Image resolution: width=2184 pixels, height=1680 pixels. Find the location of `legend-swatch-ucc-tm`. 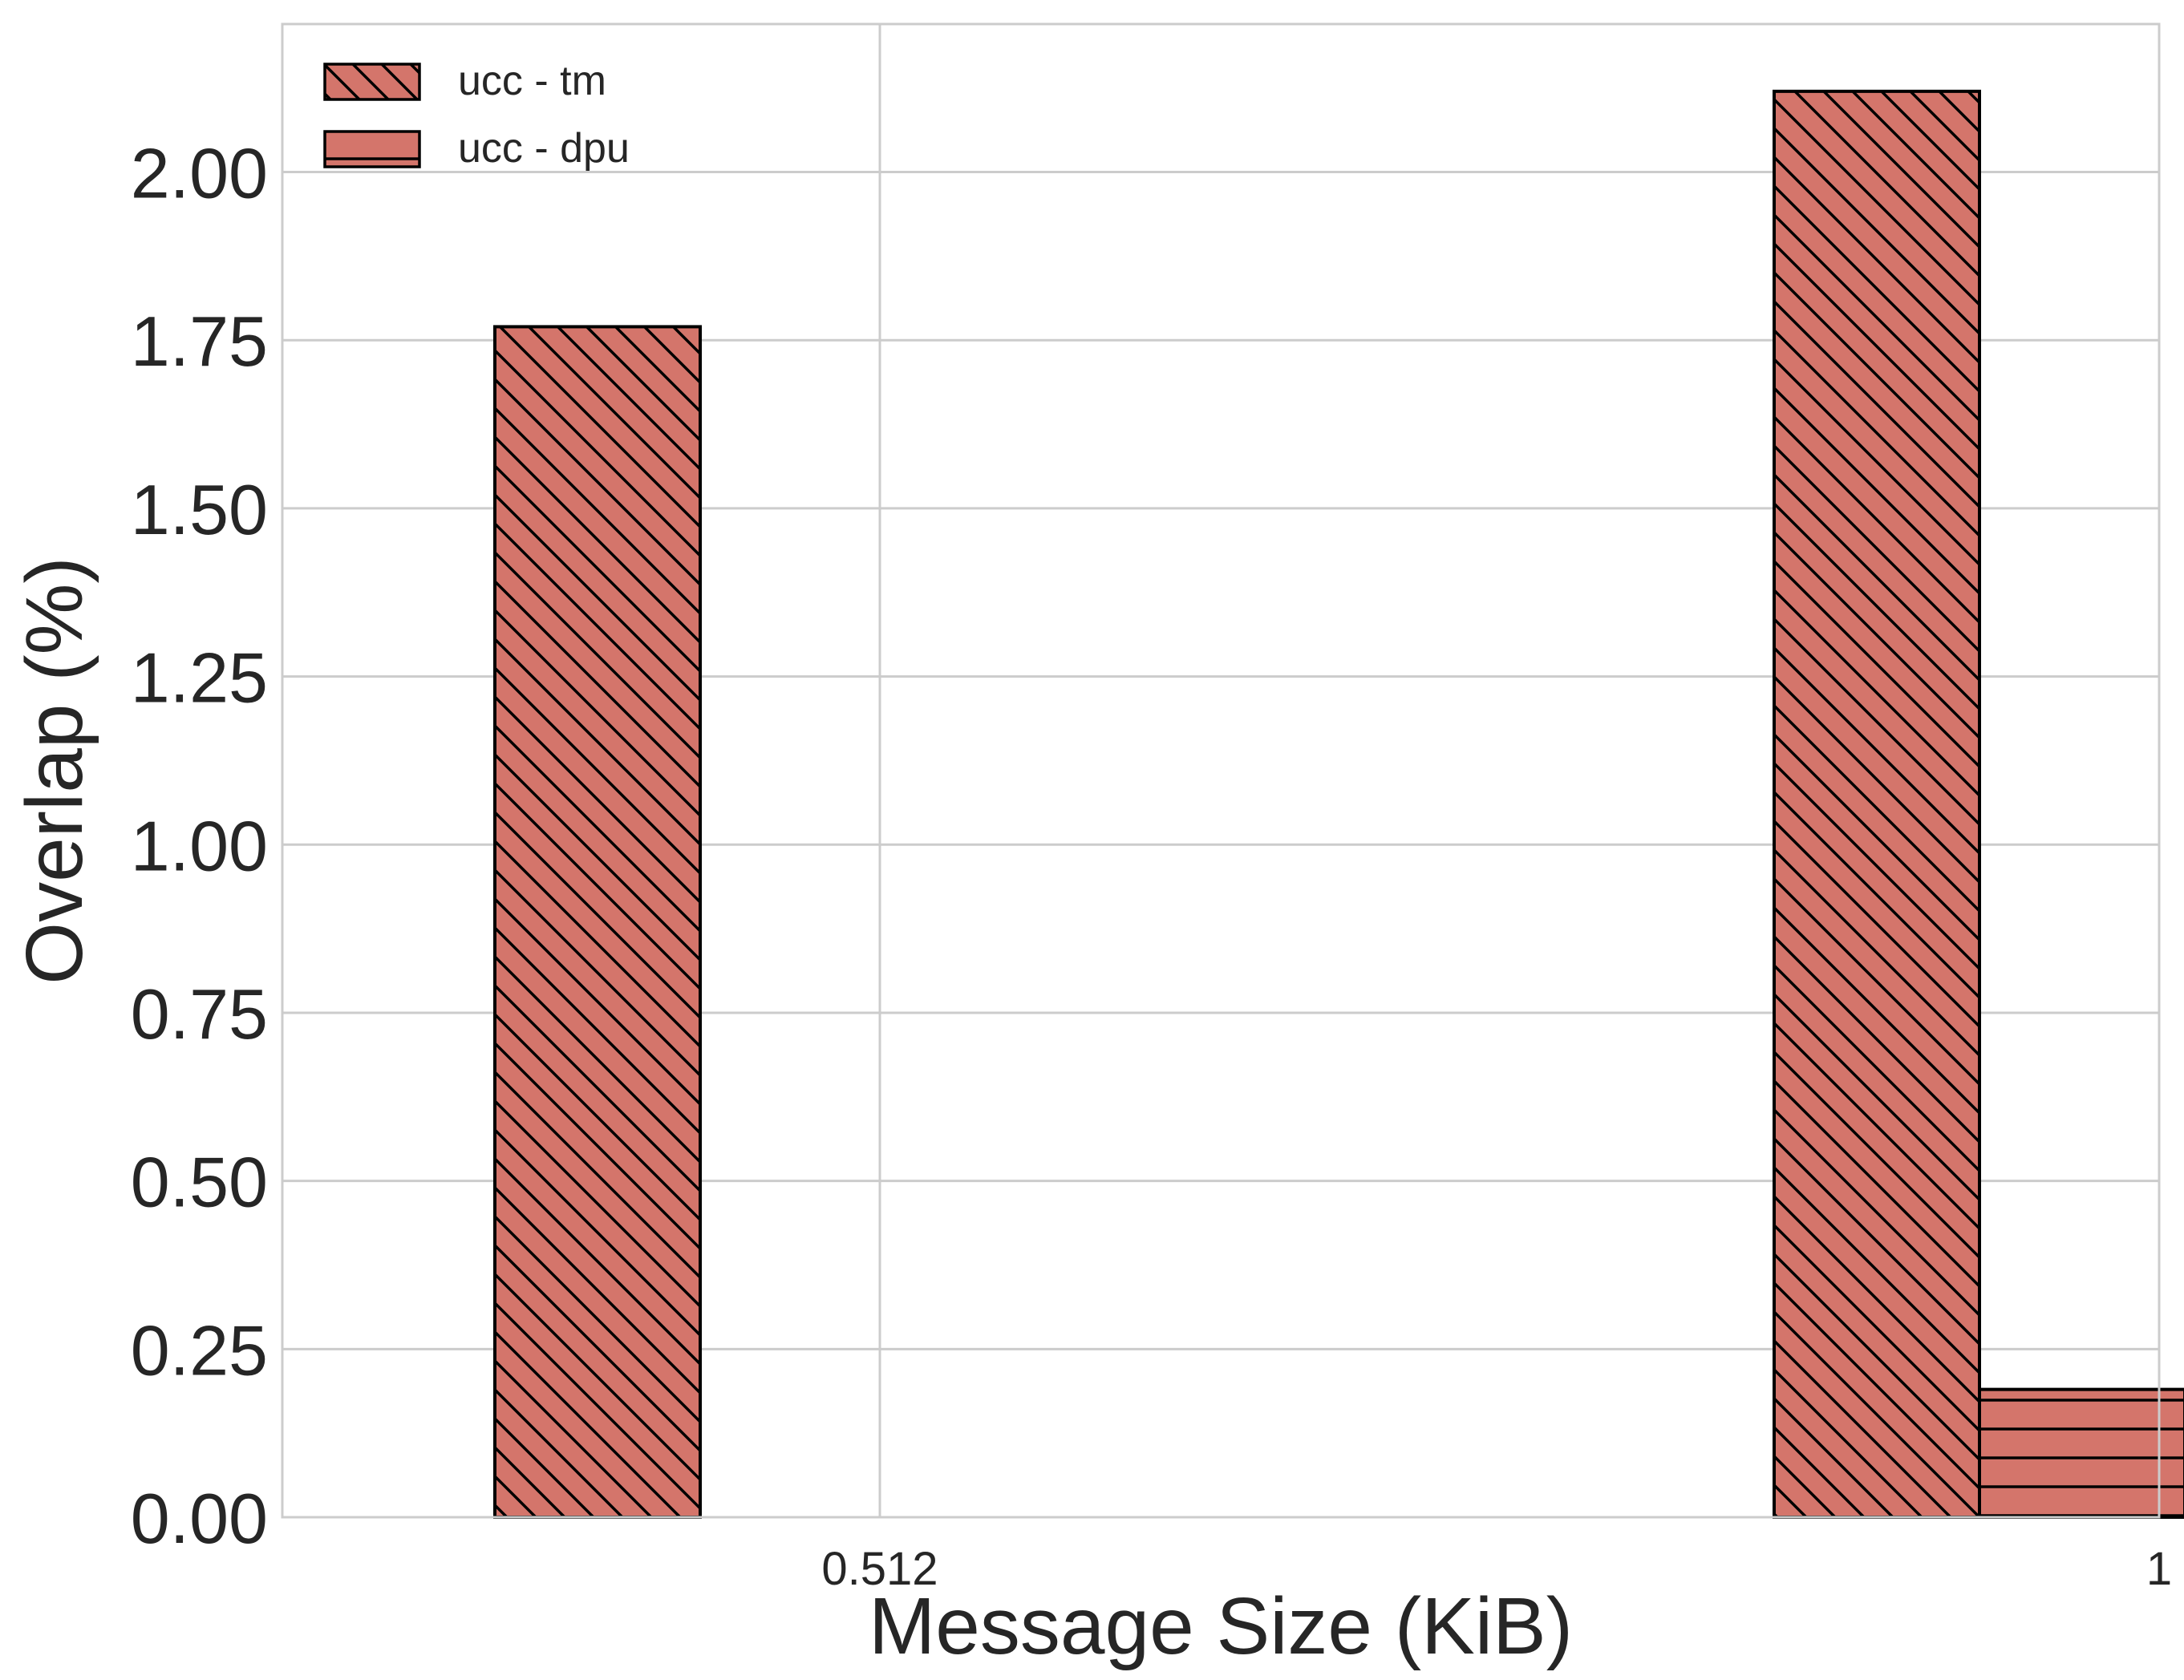

legend-swatch-ucc-tm is located at coordinates (372, 82).